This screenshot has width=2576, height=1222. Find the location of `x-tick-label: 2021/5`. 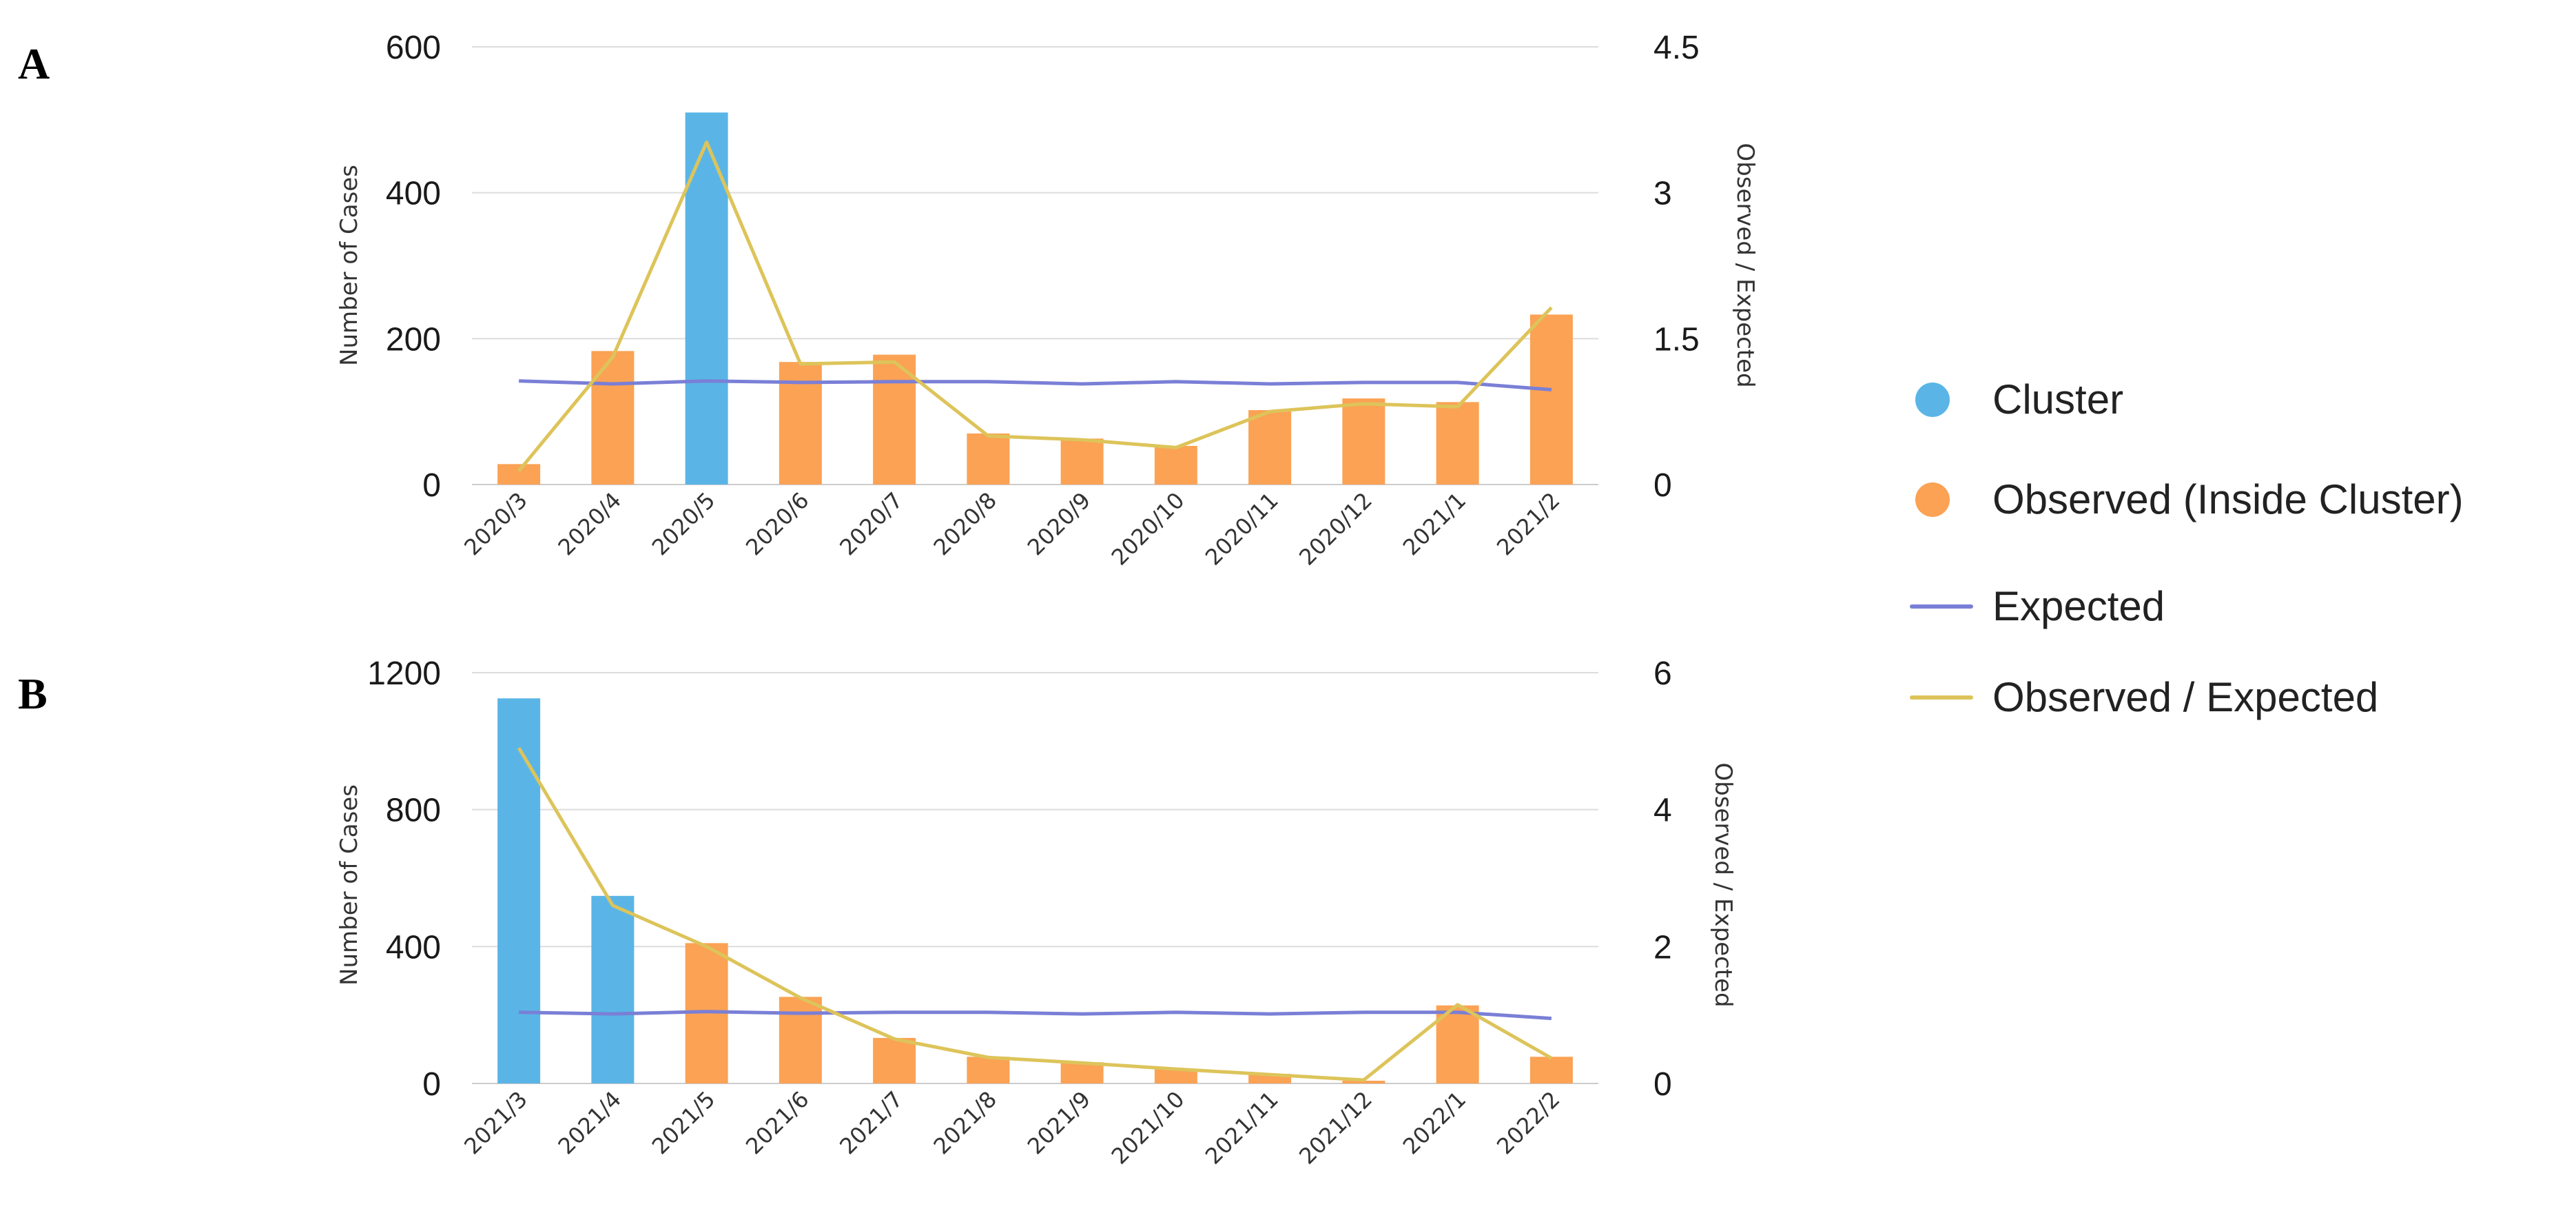

x-tick-label: 2021/5 is located at coordinates (683, 1123).